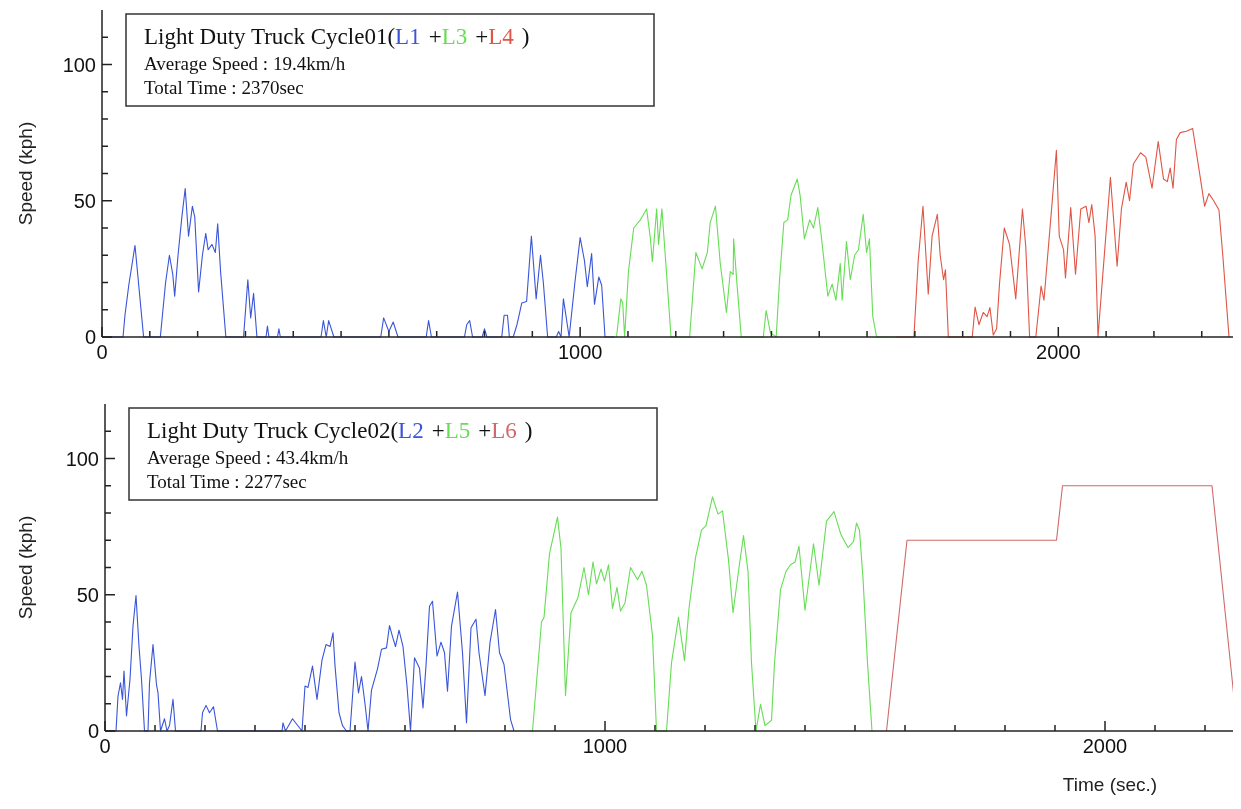  What do you see at coordinates (701, 614) in the screenshot?
I see `line-series` at bounding box center [701, 614].